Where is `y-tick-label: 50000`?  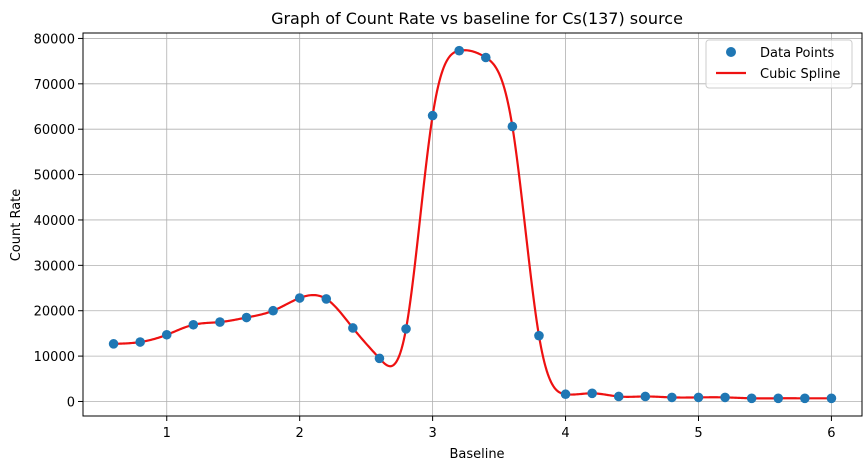 y-tick-label: 50000 is located at coordinates (54, 176).